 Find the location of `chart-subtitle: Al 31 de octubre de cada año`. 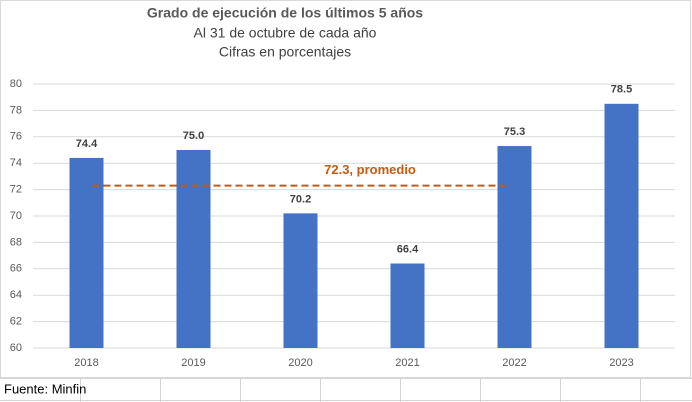

chart-subtitle: Al 31 de octubre de cada año is located at coordinates (285, 33).